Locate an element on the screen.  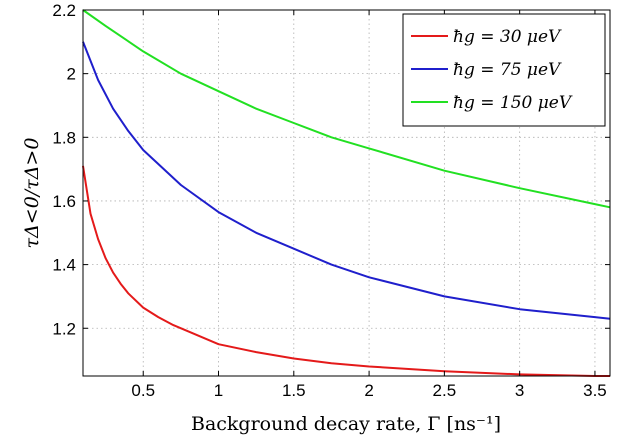
legend: ħg = 30 μeV ħg = 75 μeV ħg = 150 μeV is located at coordinates (504, 70).